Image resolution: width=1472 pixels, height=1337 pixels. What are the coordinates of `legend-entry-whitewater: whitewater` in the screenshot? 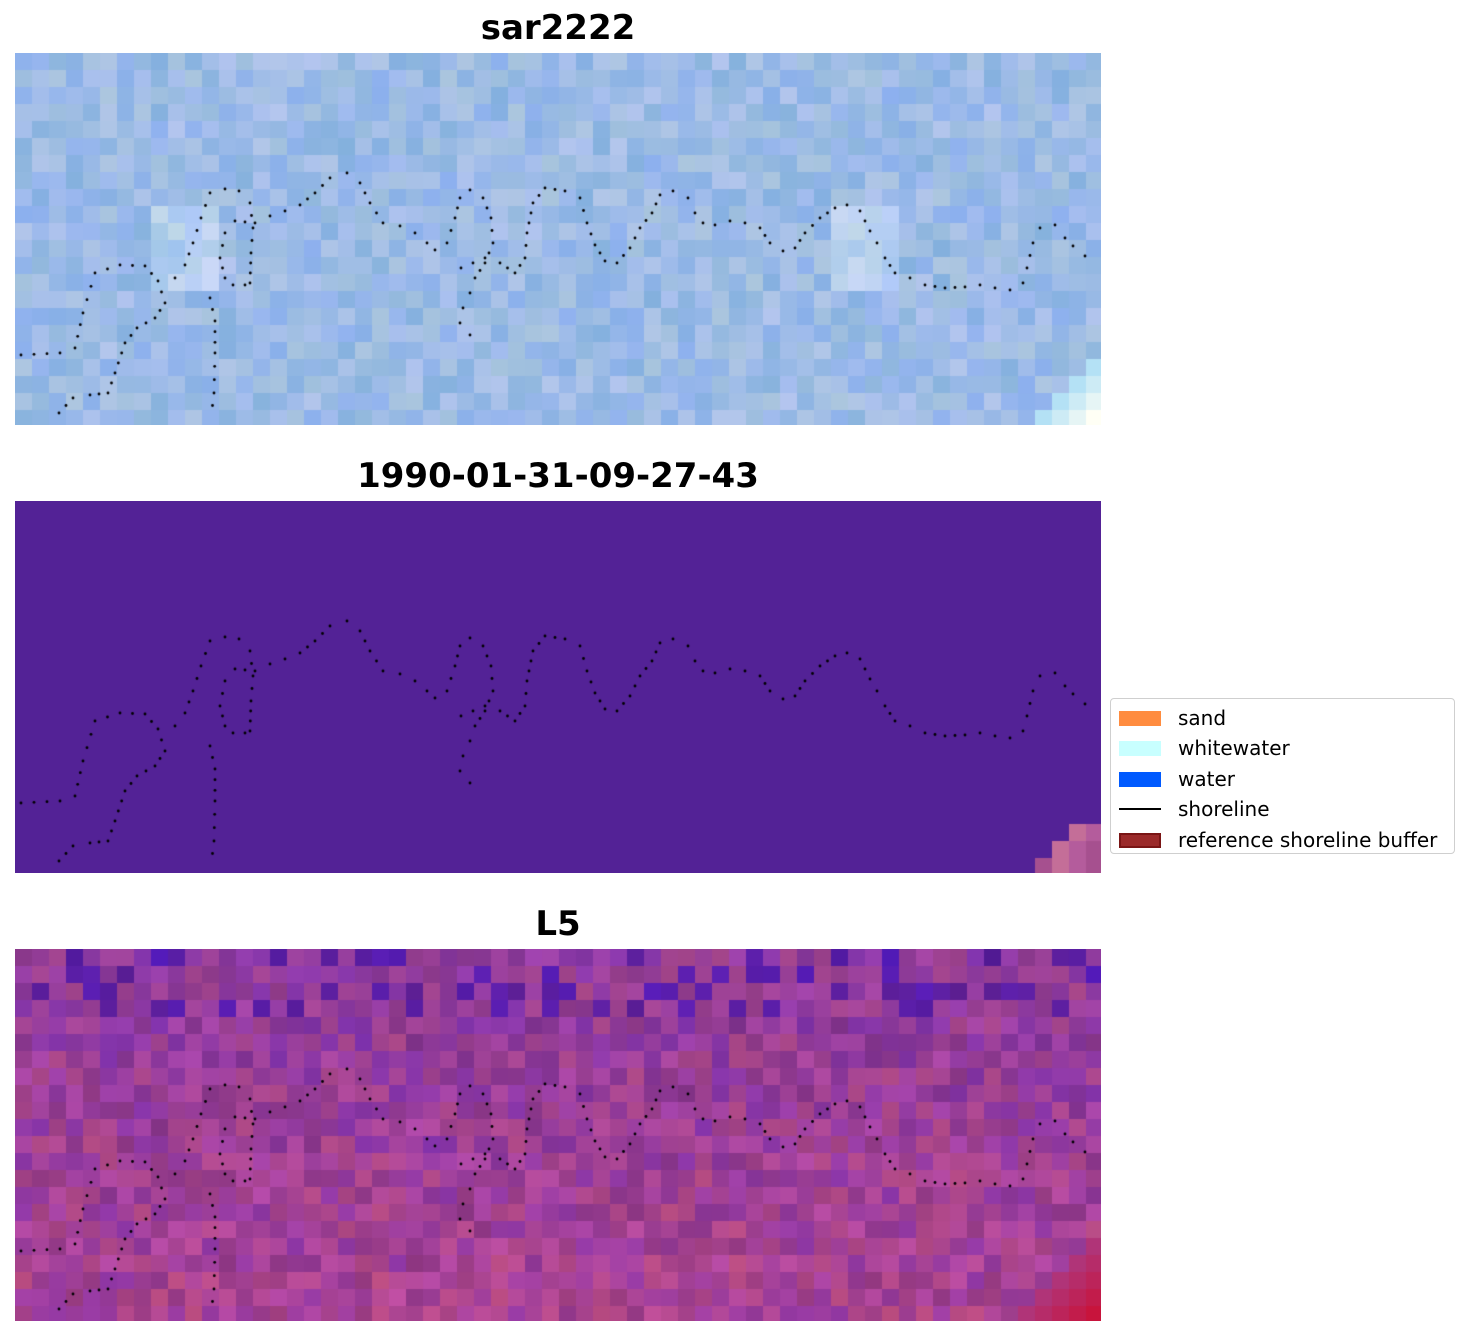 It's located at (1282, 748).